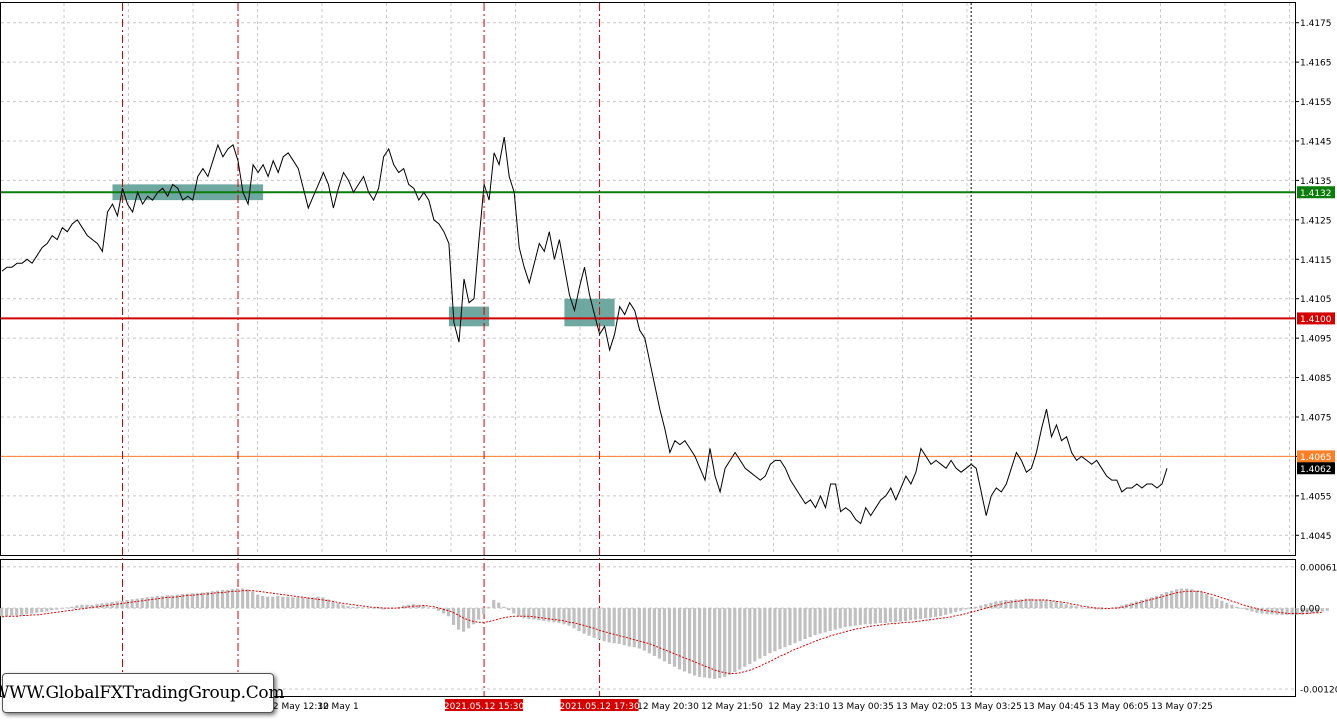 The height and width of the screenshot is (721, 1337). I want to click on x-tick-label: 12 May 20:30, so click(668, 707).